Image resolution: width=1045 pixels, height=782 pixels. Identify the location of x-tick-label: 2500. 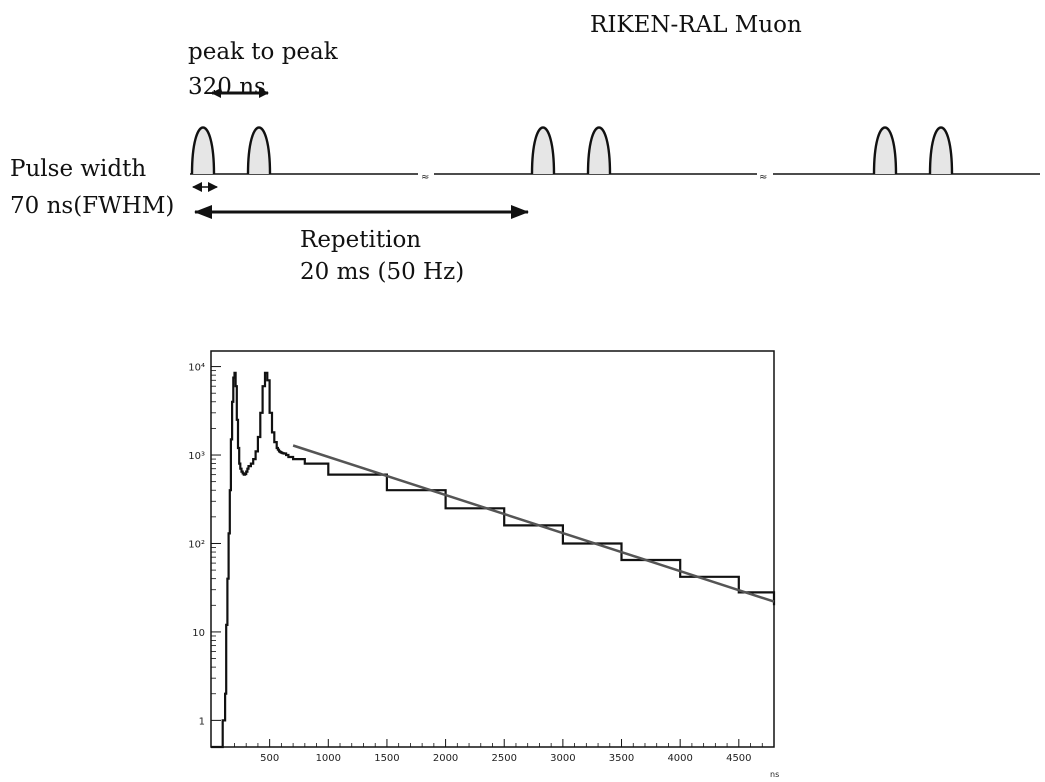
(504, 758).